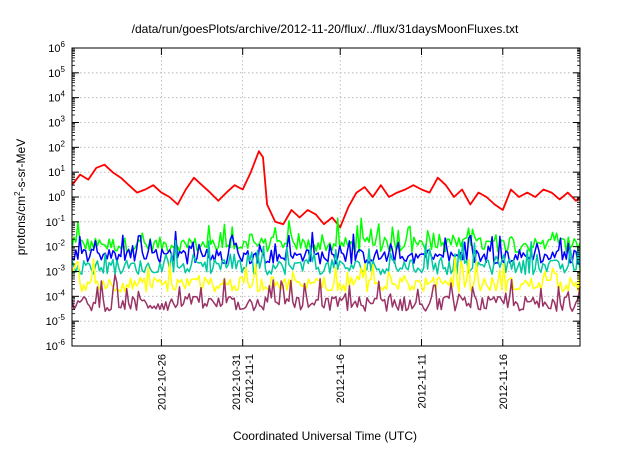 The height and width of the screenshot is (453, 640). Describe the element at coordinates (17, 193) in the screenshot. I see `y-axis-label-sup: 2` at that location.